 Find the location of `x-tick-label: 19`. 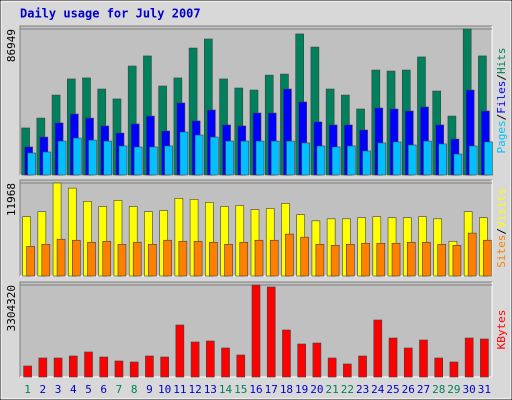

x-tick-label: 19 is located at coordinates (301, 389).